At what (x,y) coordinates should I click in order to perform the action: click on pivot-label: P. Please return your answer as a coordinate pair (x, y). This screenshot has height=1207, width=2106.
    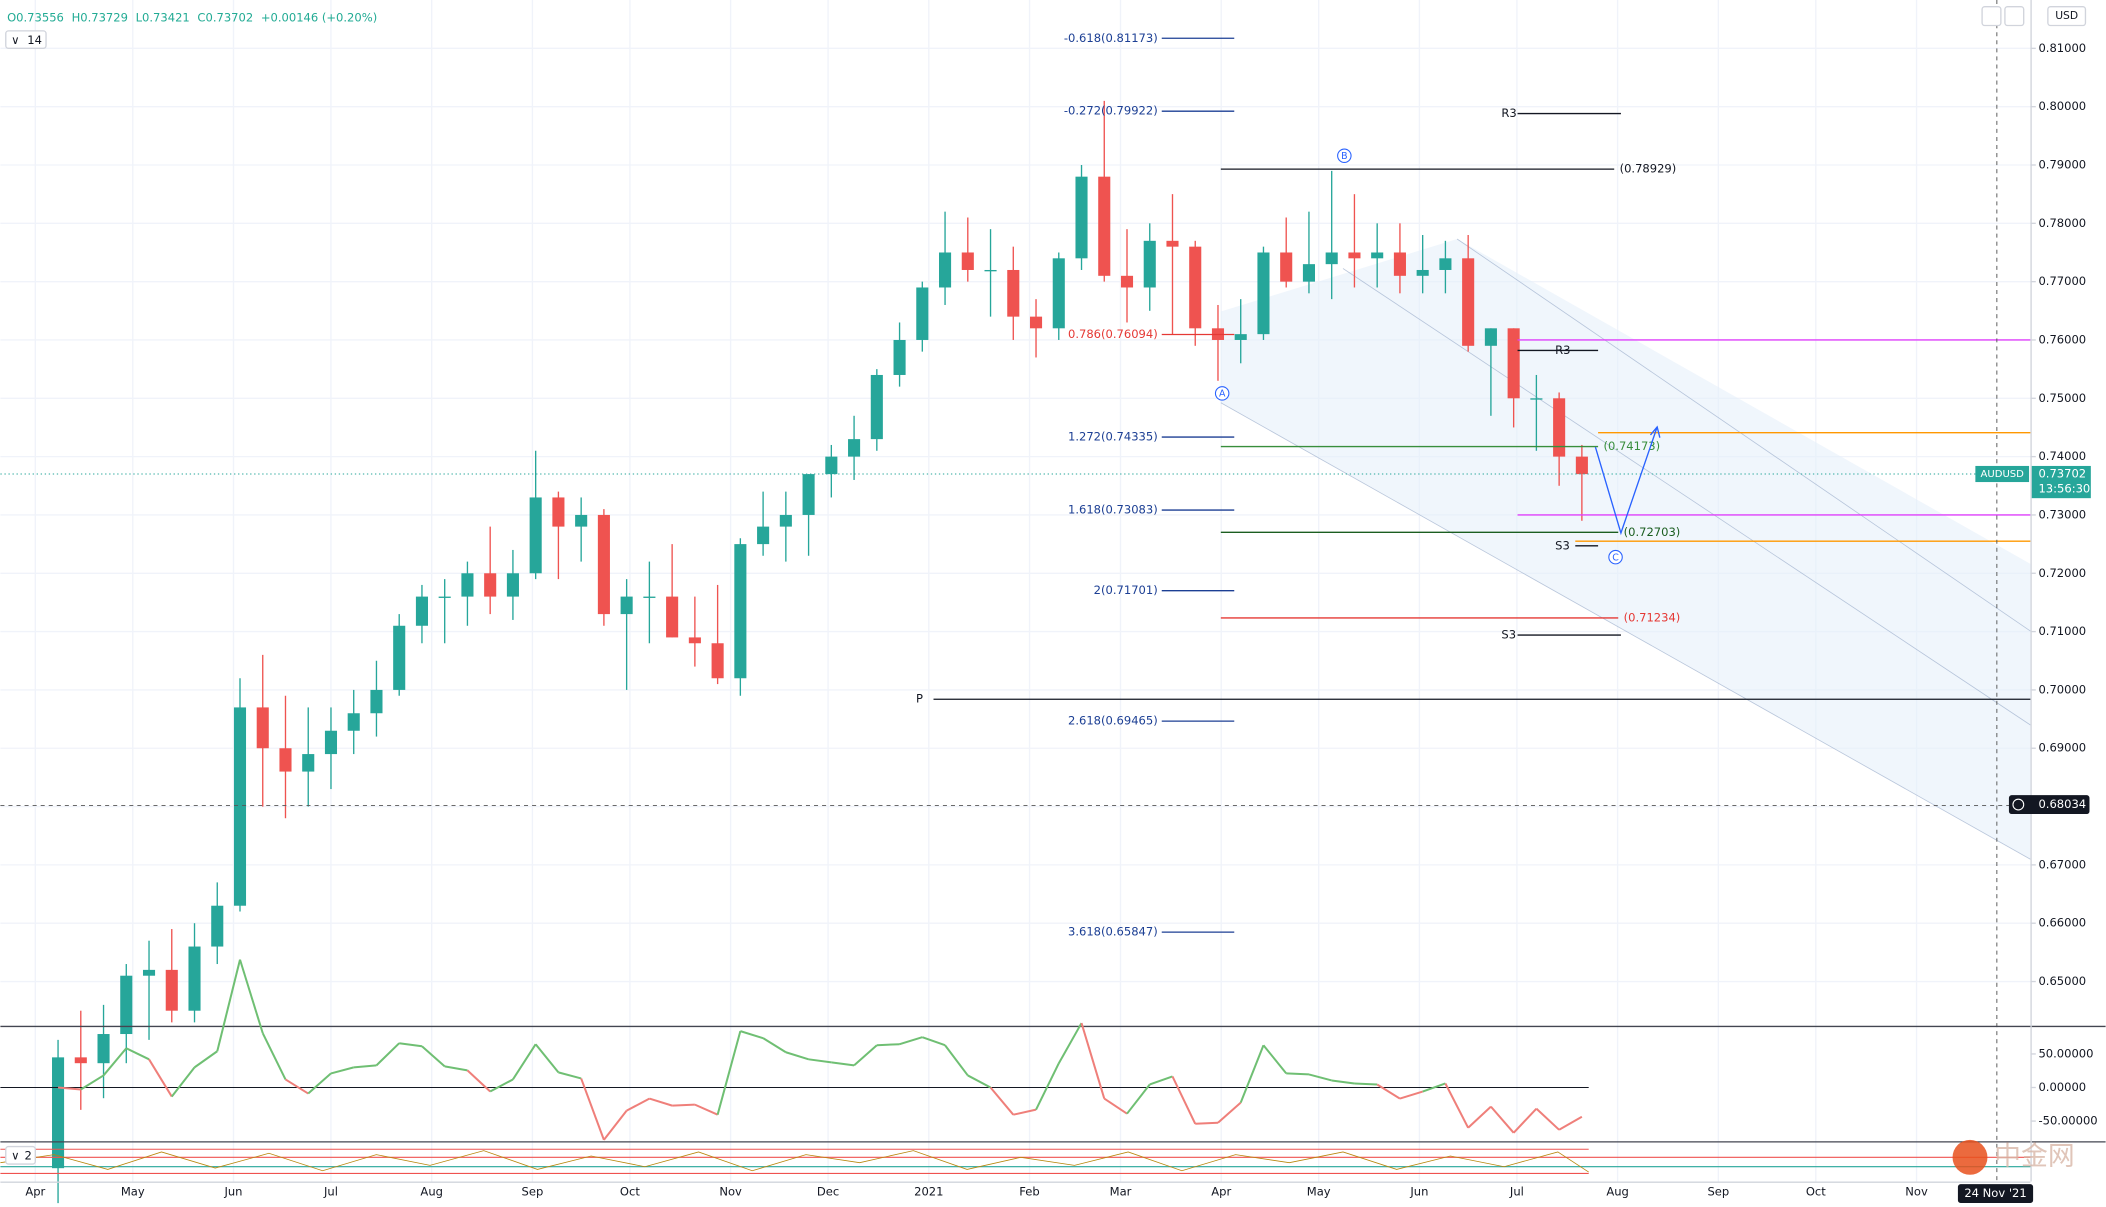
    Looking at the image, I should click on (919, 699).